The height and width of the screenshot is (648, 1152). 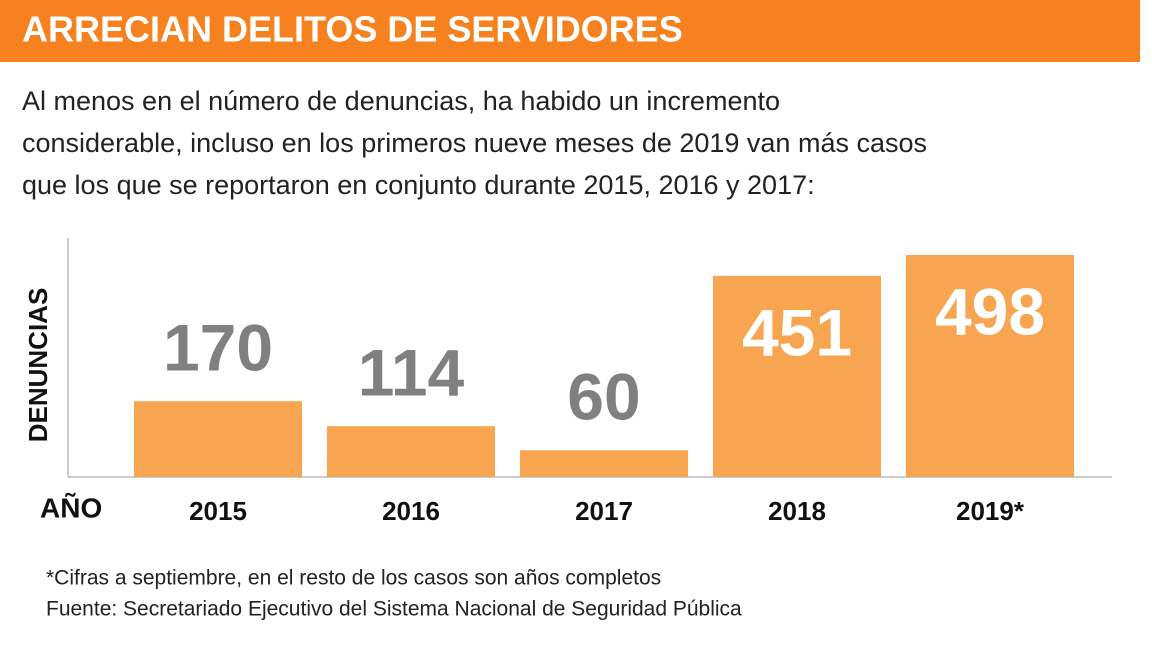 I want to click on value-label: 60, so click(x=603, y=397).